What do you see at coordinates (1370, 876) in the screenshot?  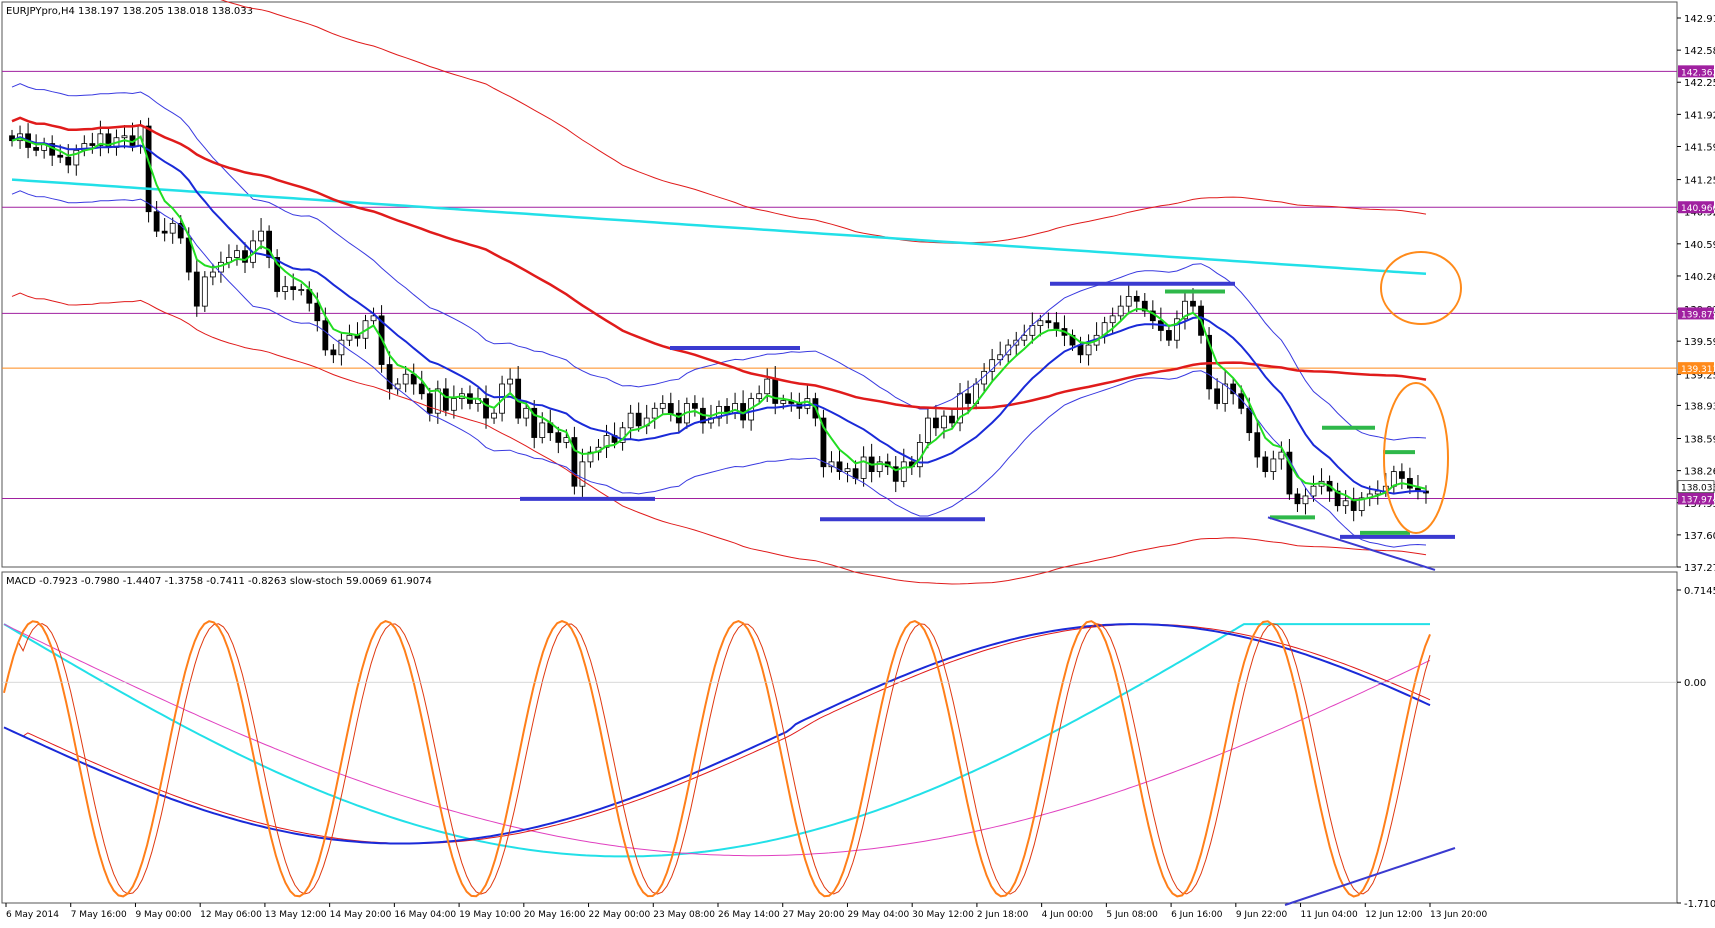 I see `sub-trendline` at bounding box center [1370, 876].